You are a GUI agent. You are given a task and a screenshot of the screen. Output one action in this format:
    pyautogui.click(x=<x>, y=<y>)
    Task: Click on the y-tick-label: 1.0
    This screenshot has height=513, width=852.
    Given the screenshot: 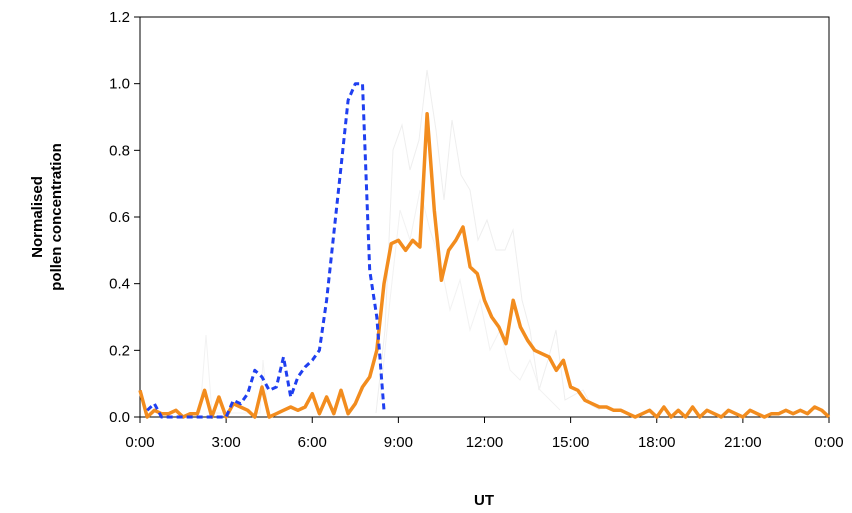 What is the action you would take?
    pyautogui.click(x=119, y=84)
    